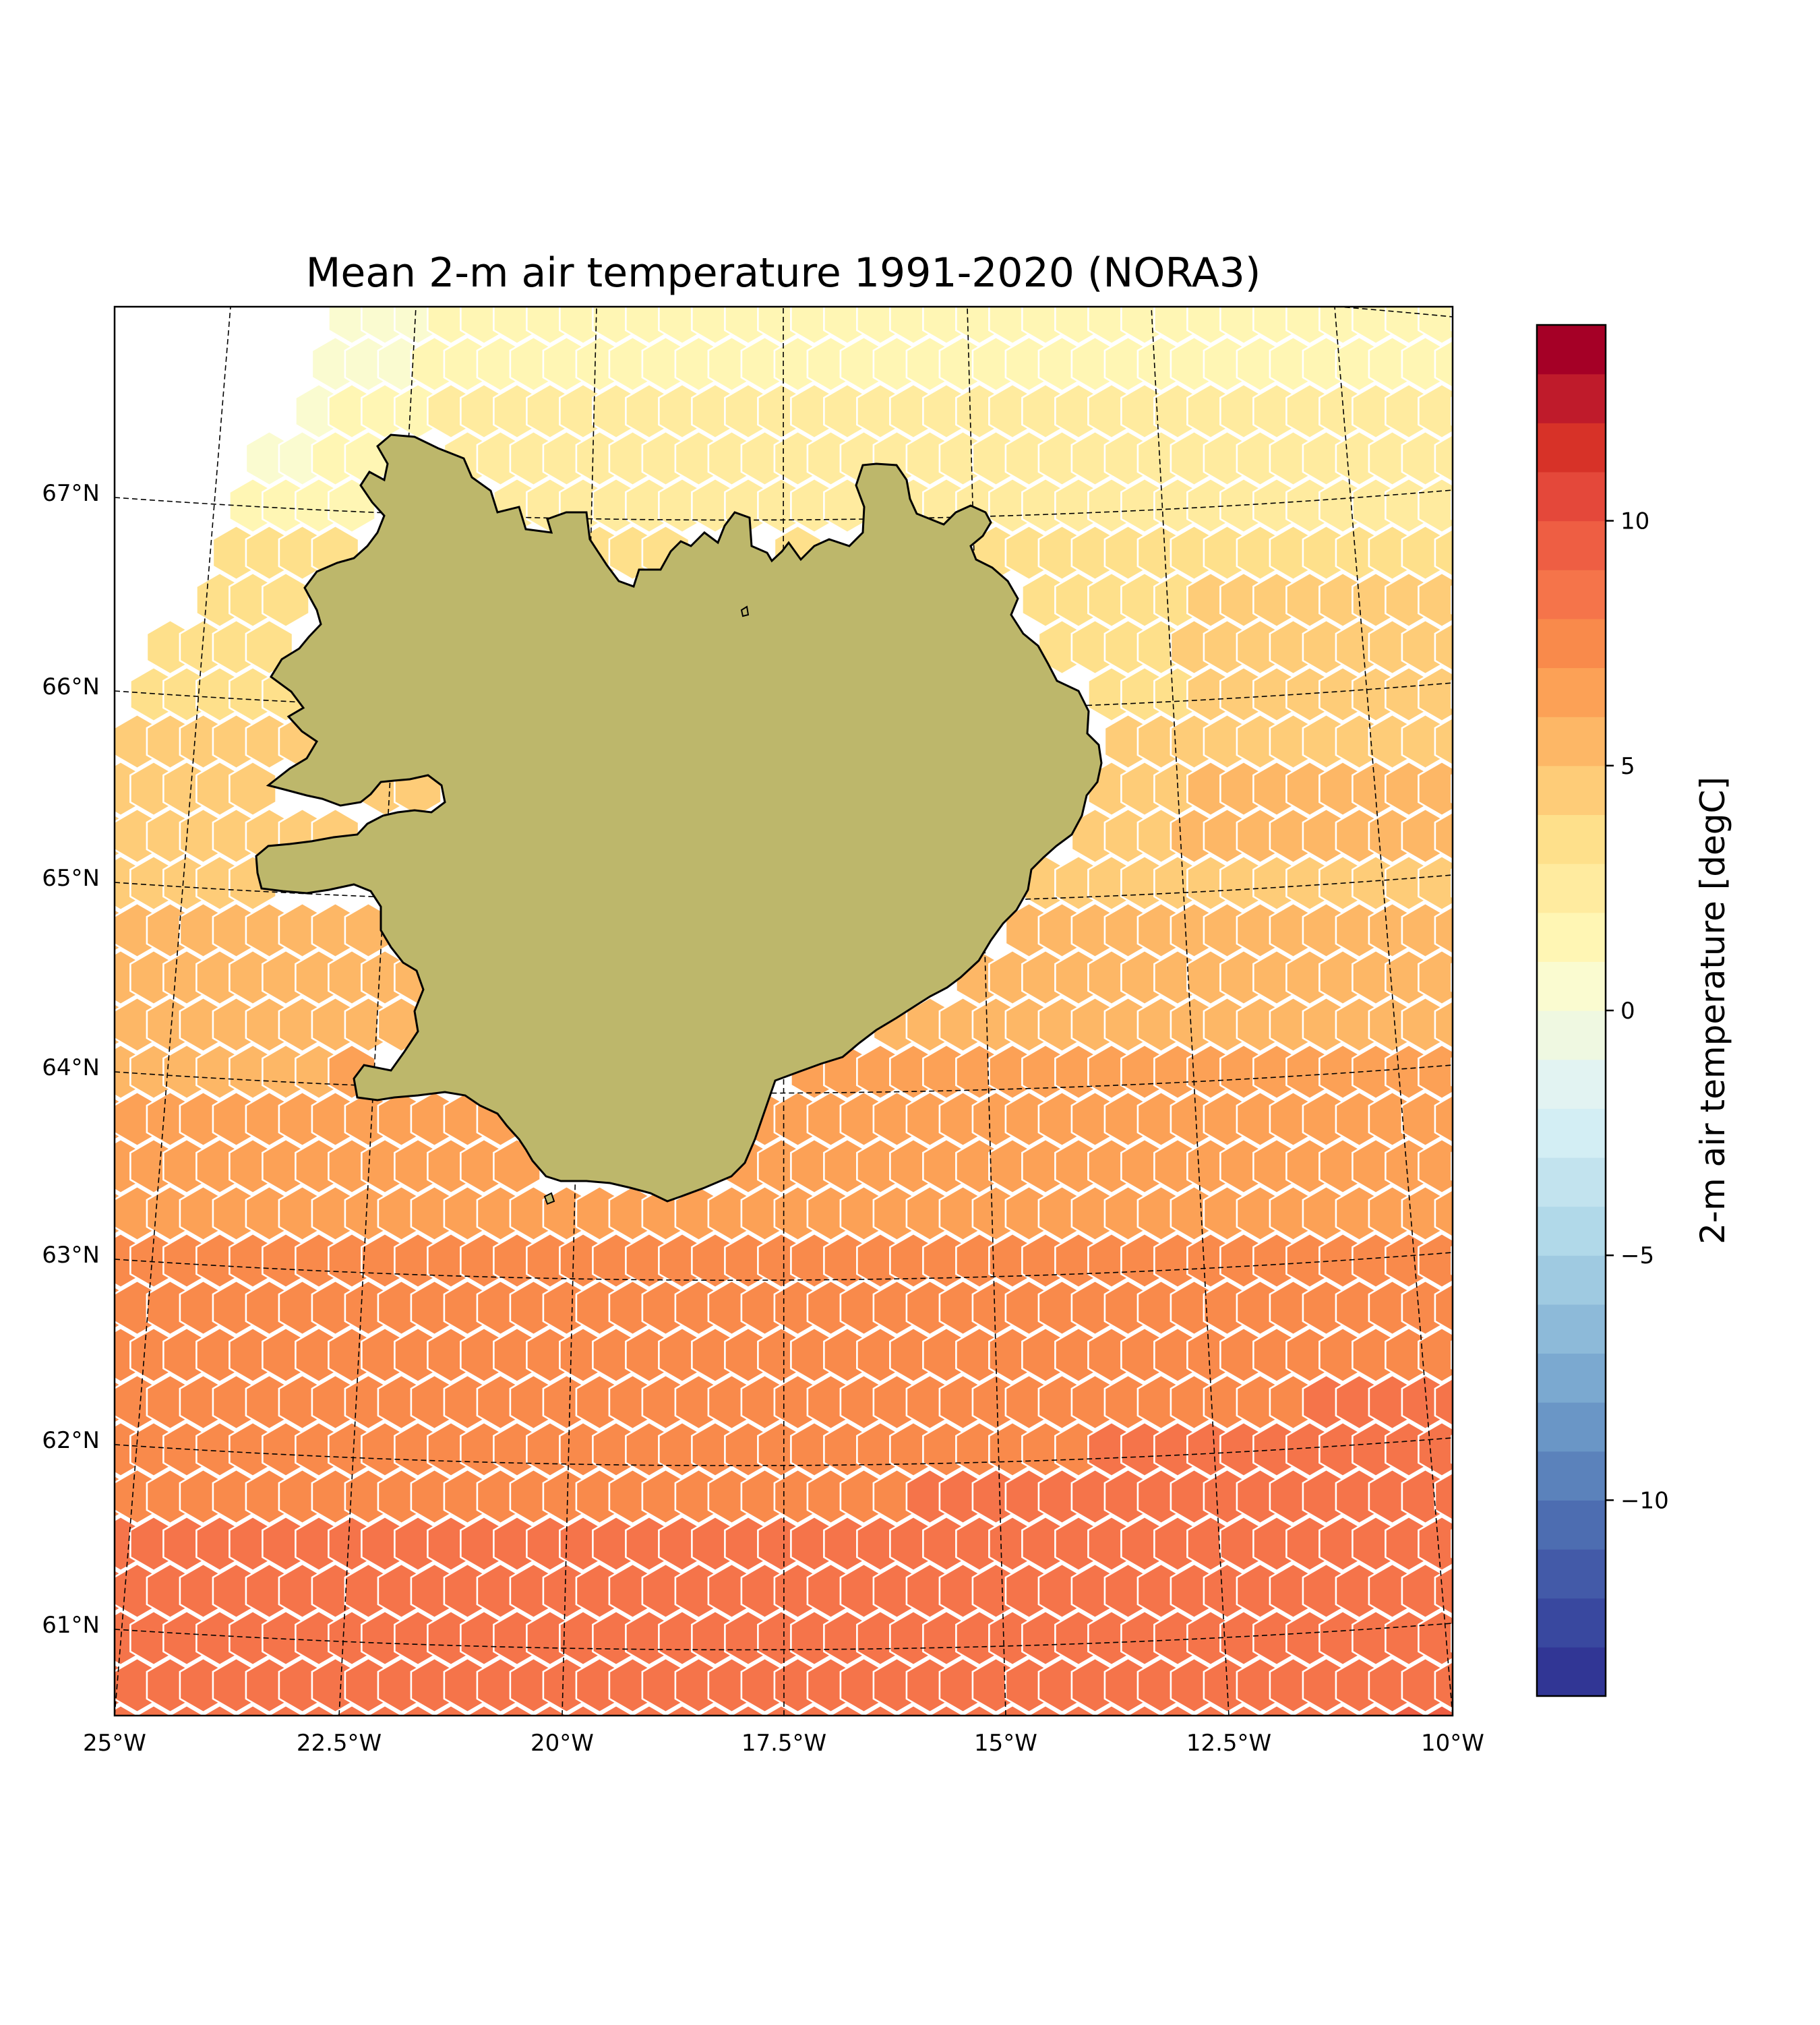 The width and height of the screenshot is (1820, 2025). Describe the element at coordinates (1006, 1743) in the screenshot. I see `lon-label: 15°W` at that location.